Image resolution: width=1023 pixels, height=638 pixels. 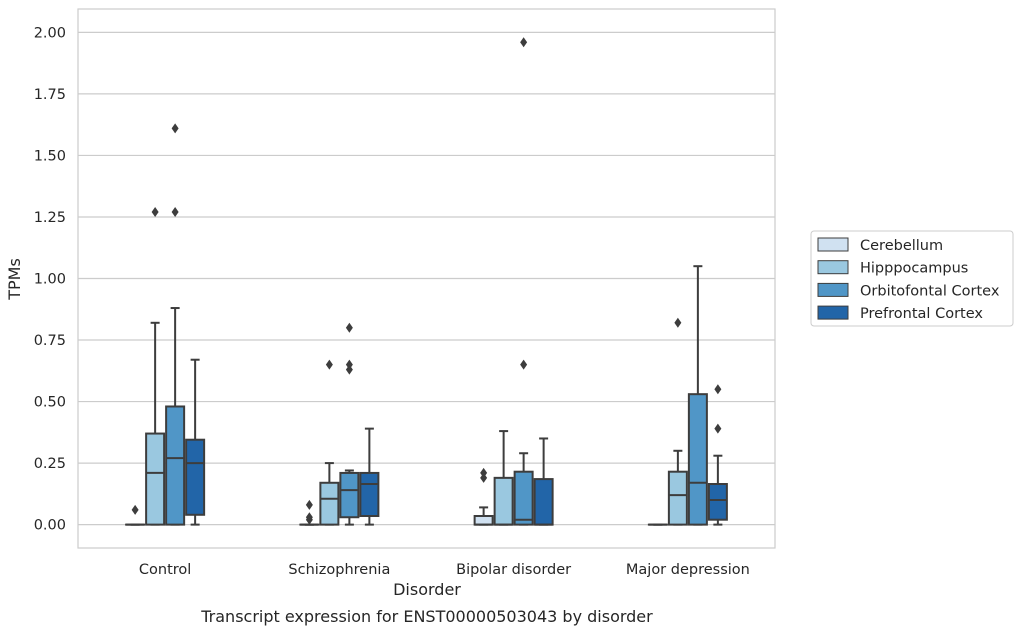 I want to click on y-tick-label: 1.25, so click(x=50, y=218).